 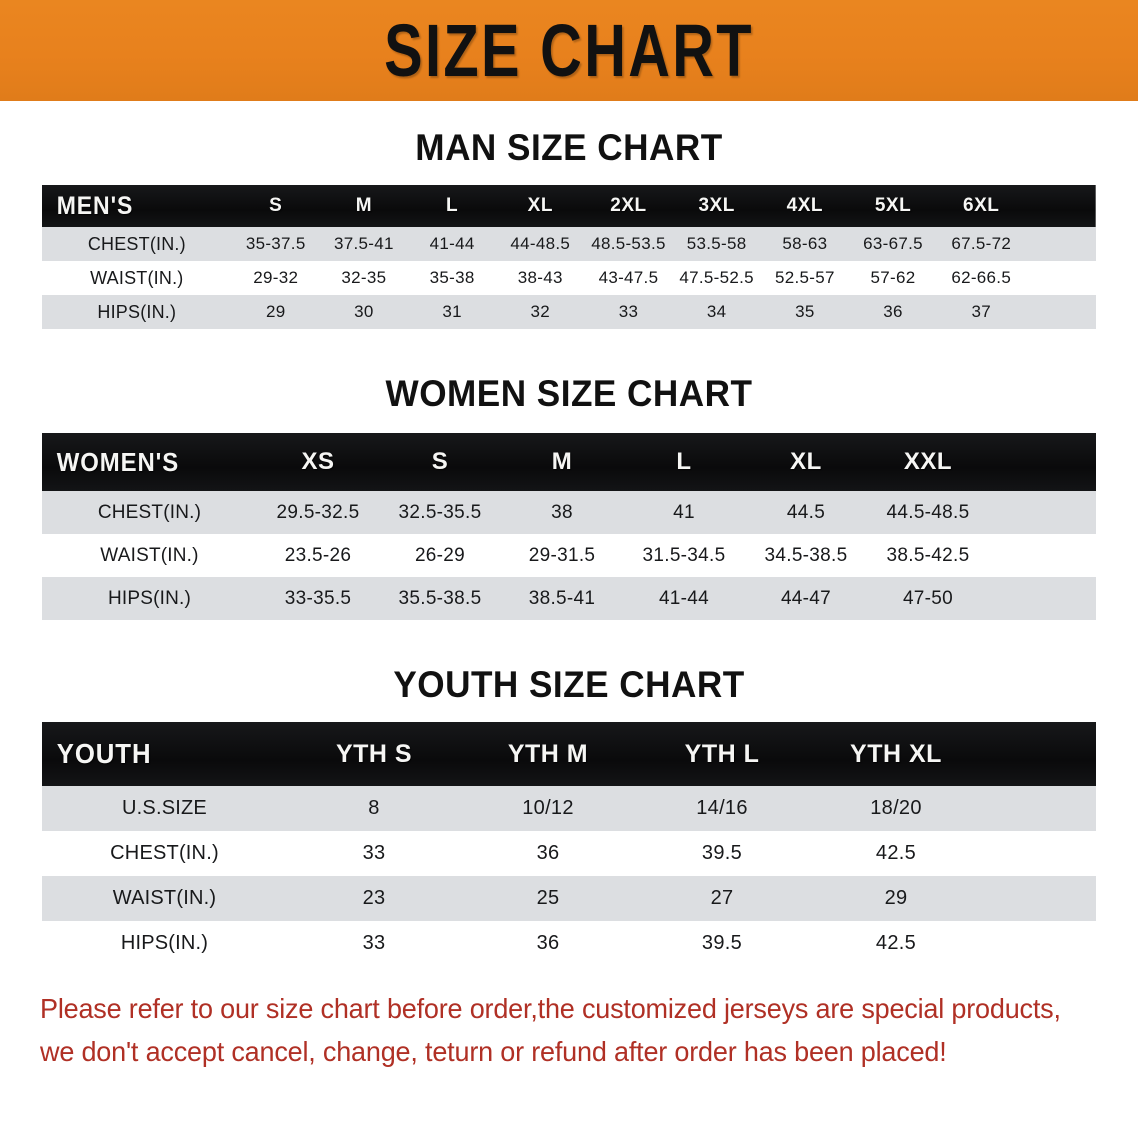 What do you see at coordinates (137, 244) in the screenshot?
I see `man-row-label: CHEST(IN.)` at bounding box center [137, 244].